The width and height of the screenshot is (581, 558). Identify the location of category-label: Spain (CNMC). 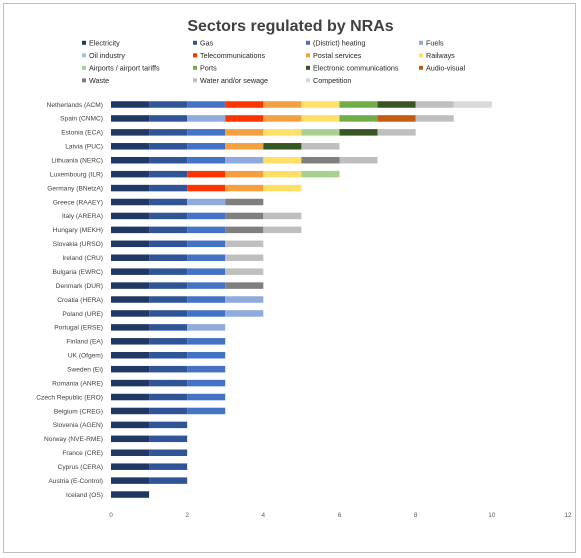
(81, 119).